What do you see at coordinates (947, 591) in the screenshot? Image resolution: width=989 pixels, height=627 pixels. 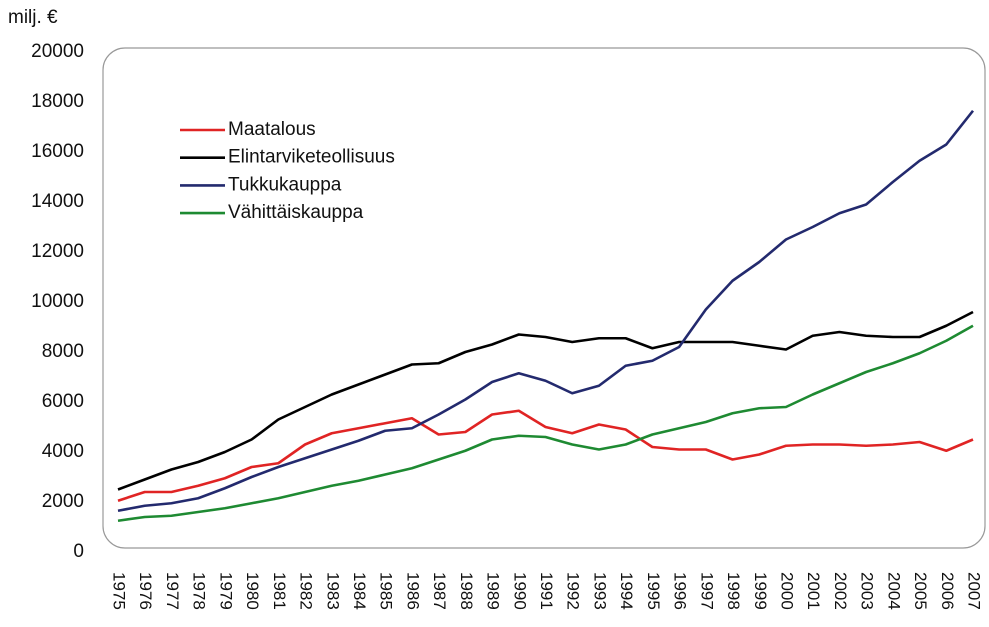 I see `x-tick-label: 2006` at bounding box center [947, 591].